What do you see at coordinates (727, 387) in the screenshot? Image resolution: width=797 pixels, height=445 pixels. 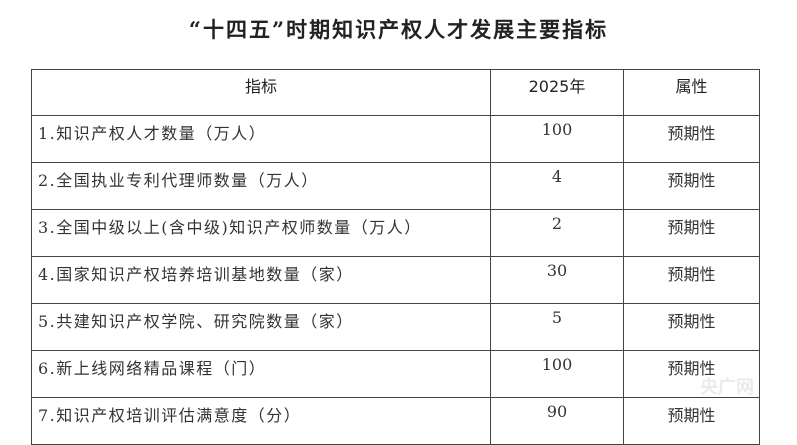 I see `watermark-logo: 央广网` at bounding box center [727, 387].